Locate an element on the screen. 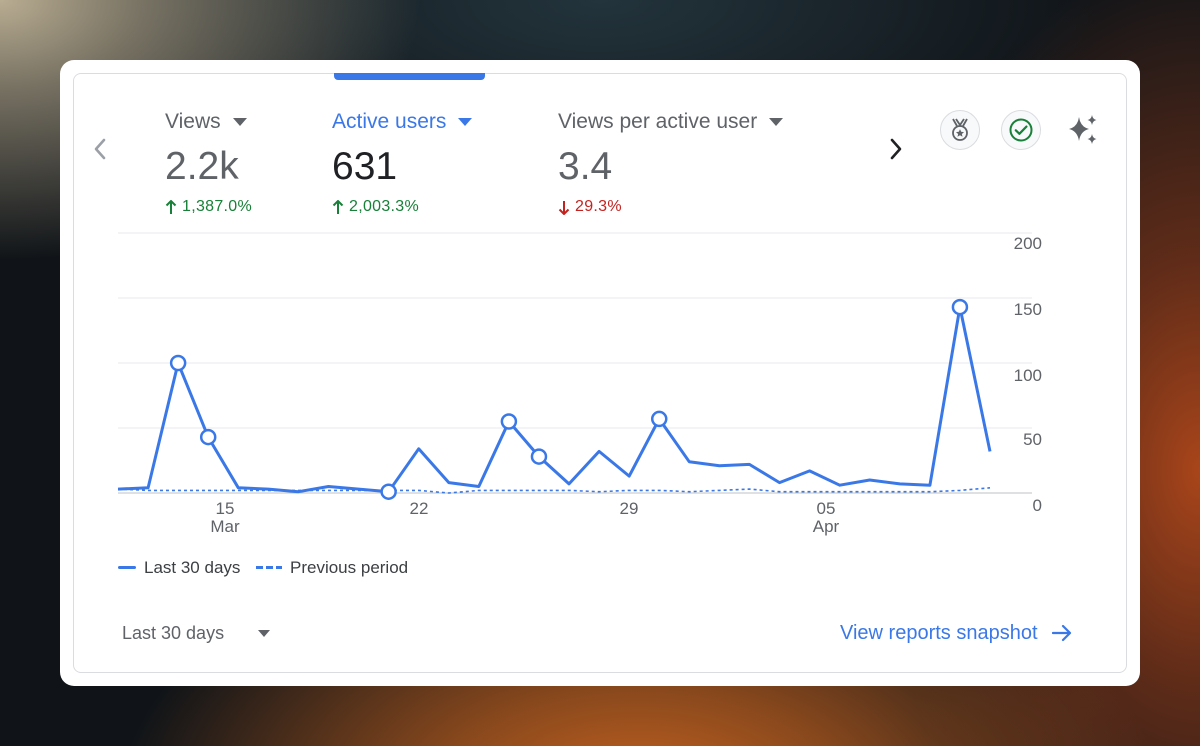 The height and width of the screenshot is (746, 1200). insights-medal-button is located at coordinates (960, 130).